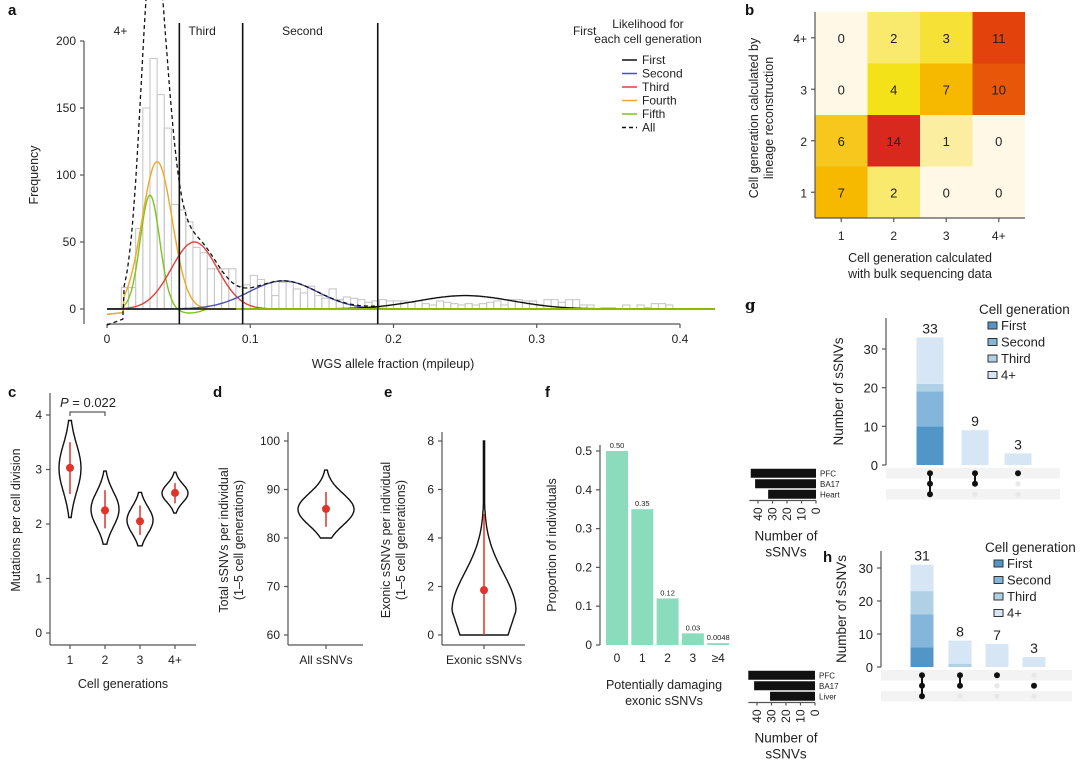  I want to click on panel-label-a: a, so click(12, 10).